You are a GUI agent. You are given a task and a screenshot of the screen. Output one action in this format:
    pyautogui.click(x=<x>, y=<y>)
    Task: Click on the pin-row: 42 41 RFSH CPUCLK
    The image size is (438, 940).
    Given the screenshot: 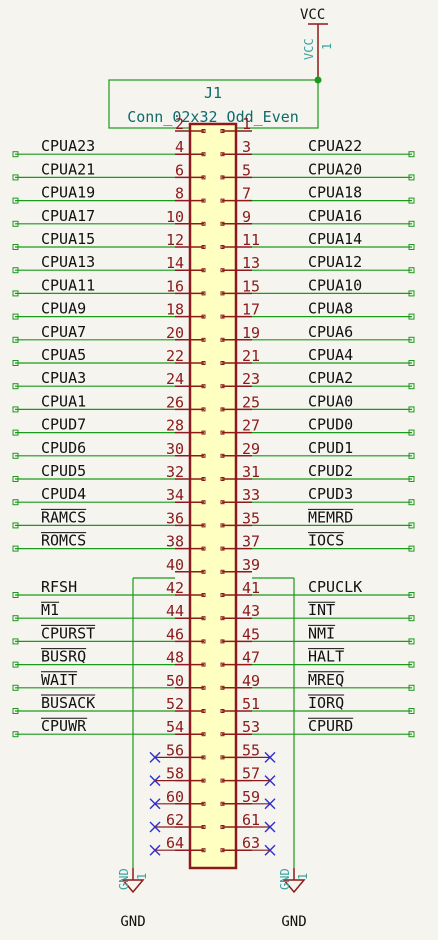 What is the action you would take?
    pyautogui.click(x=213, y=588)
    